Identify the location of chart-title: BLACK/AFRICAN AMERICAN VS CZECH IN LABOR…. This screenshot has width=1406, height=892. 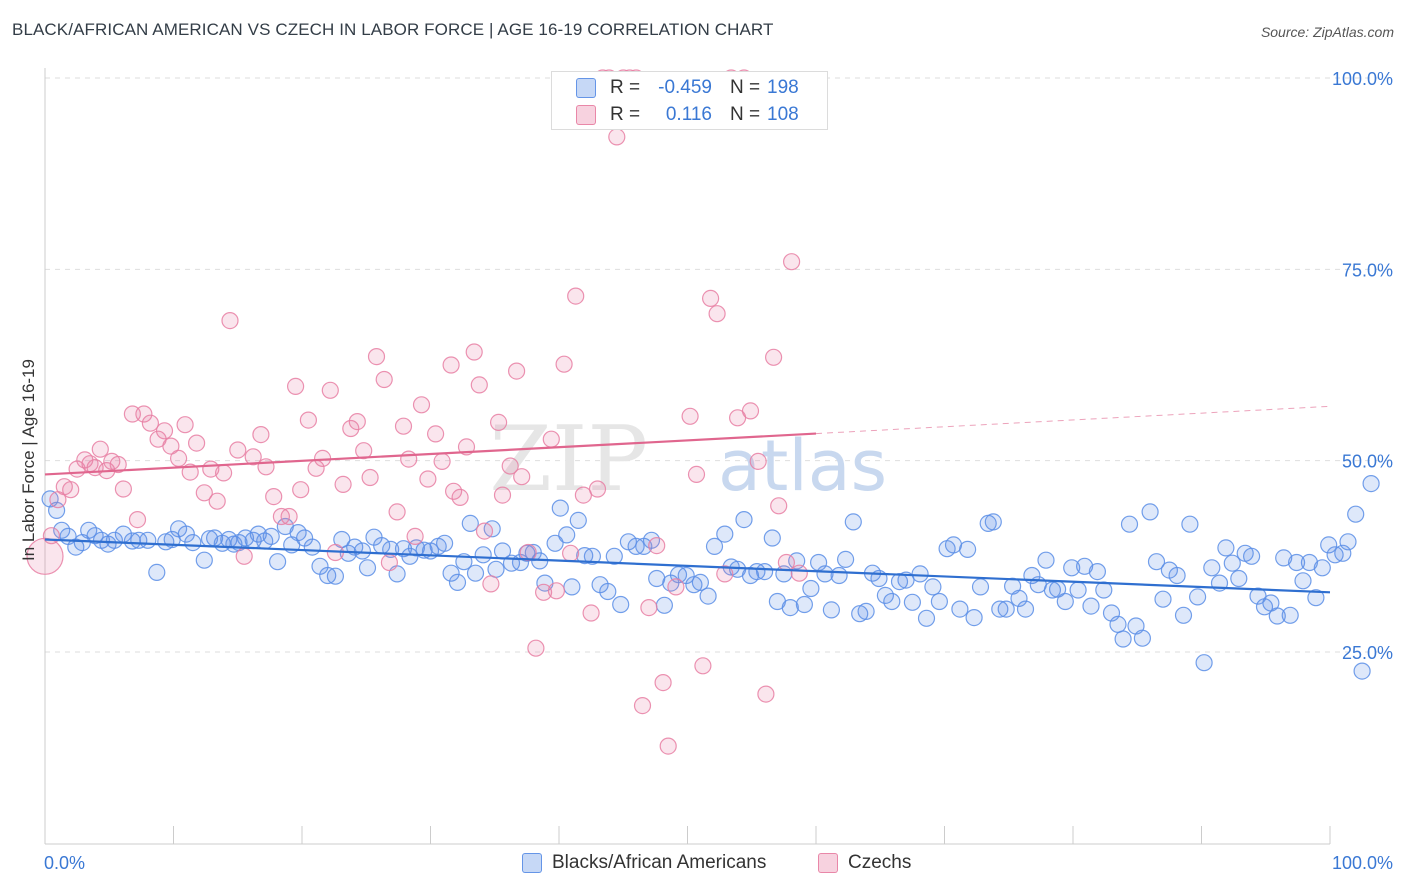
(393, 29).